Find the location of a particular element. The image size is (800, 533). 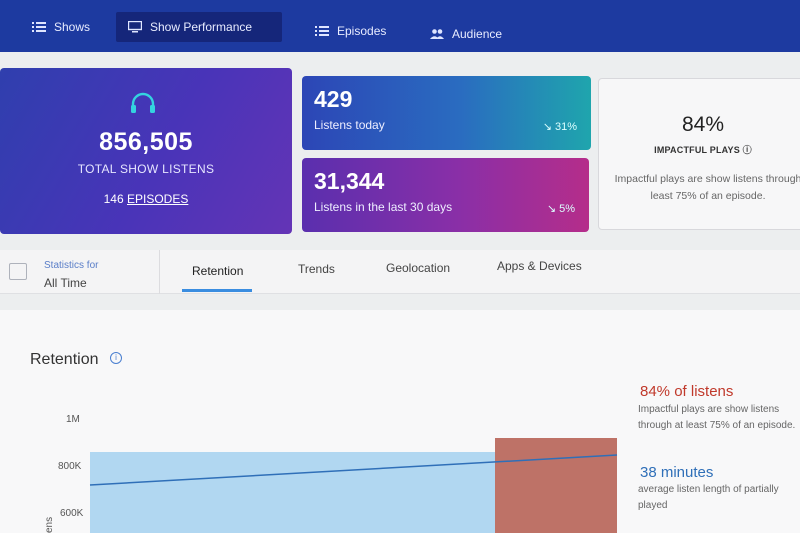

headphones-icon is located at coordinates (143, 102).